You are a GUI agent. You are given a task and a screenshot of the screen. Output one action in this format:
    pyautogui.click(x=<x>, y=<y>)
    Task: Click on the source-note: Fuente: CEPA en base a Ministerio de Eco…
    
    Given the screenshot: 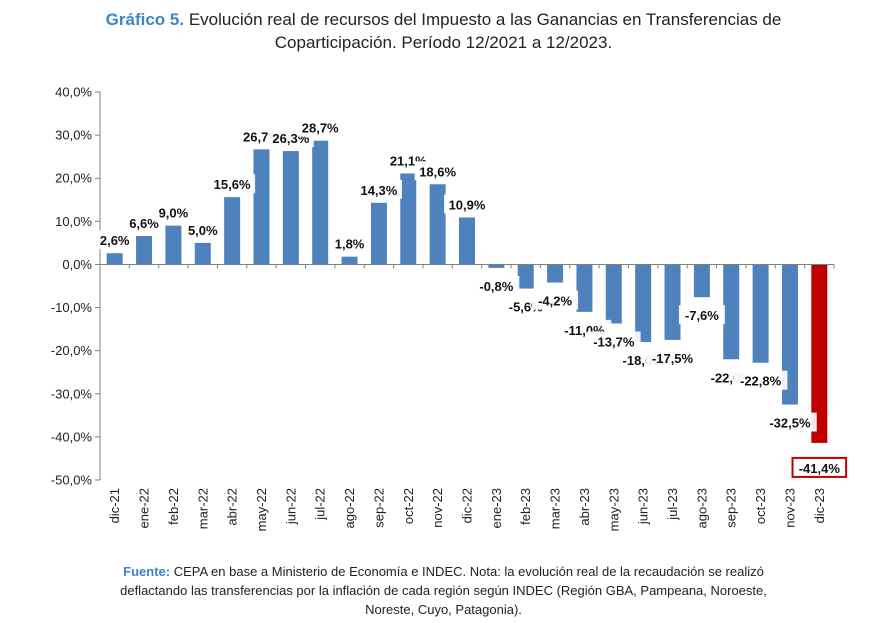 What is the action you would take?
    pyautogui.click(x=443, y=590)
    